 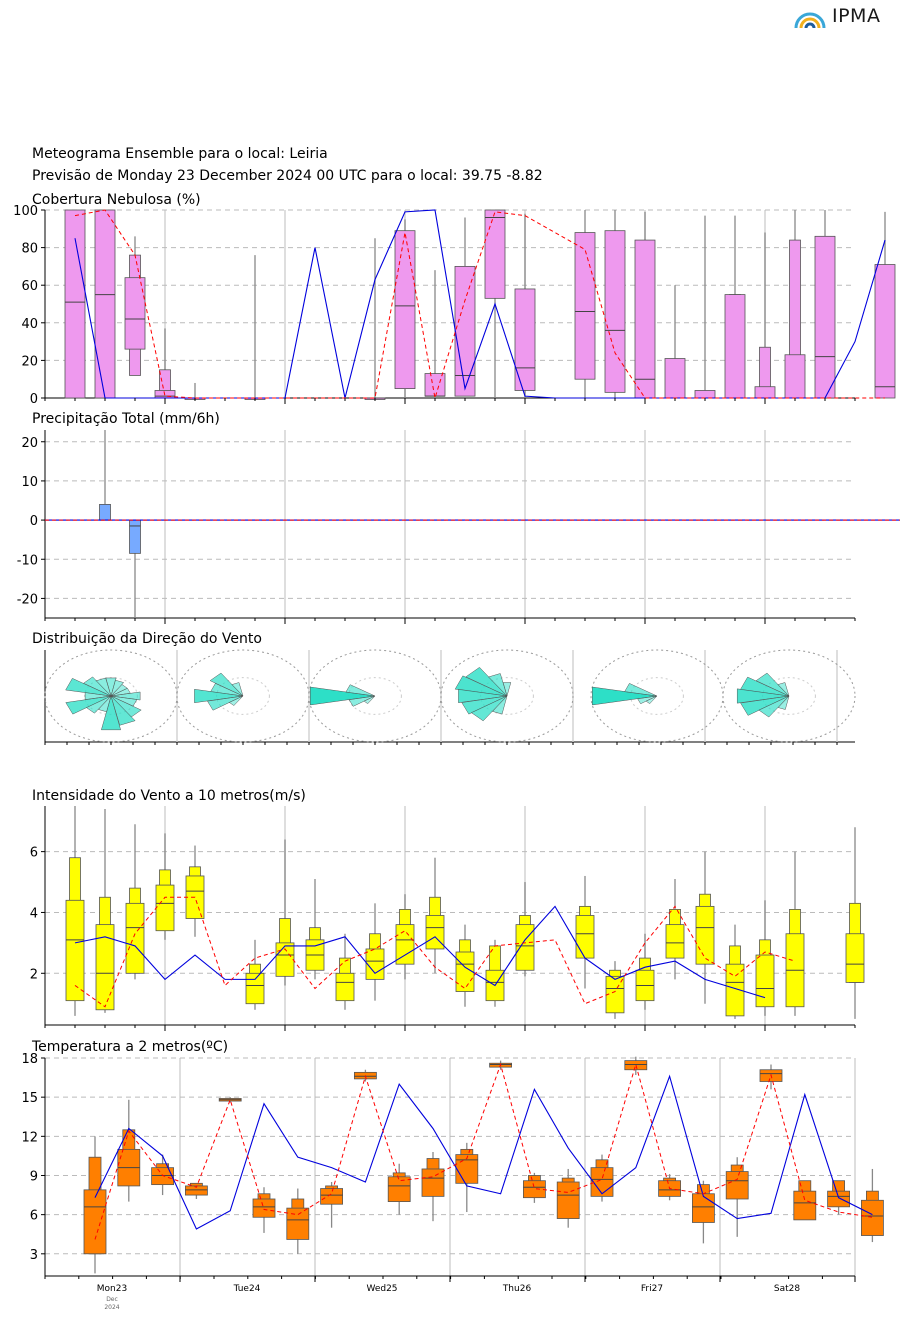 I want to click on temperature-y-tick-label: 12, so click(x=29, y=1137).